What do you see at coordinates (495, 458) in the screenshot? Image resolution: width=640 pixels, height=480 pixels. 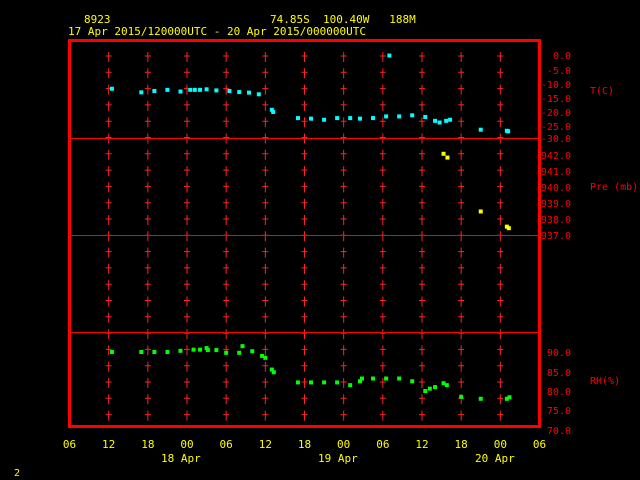 I see `day-label-20-apr: 20 Apr` at bounding box center [495, 458].